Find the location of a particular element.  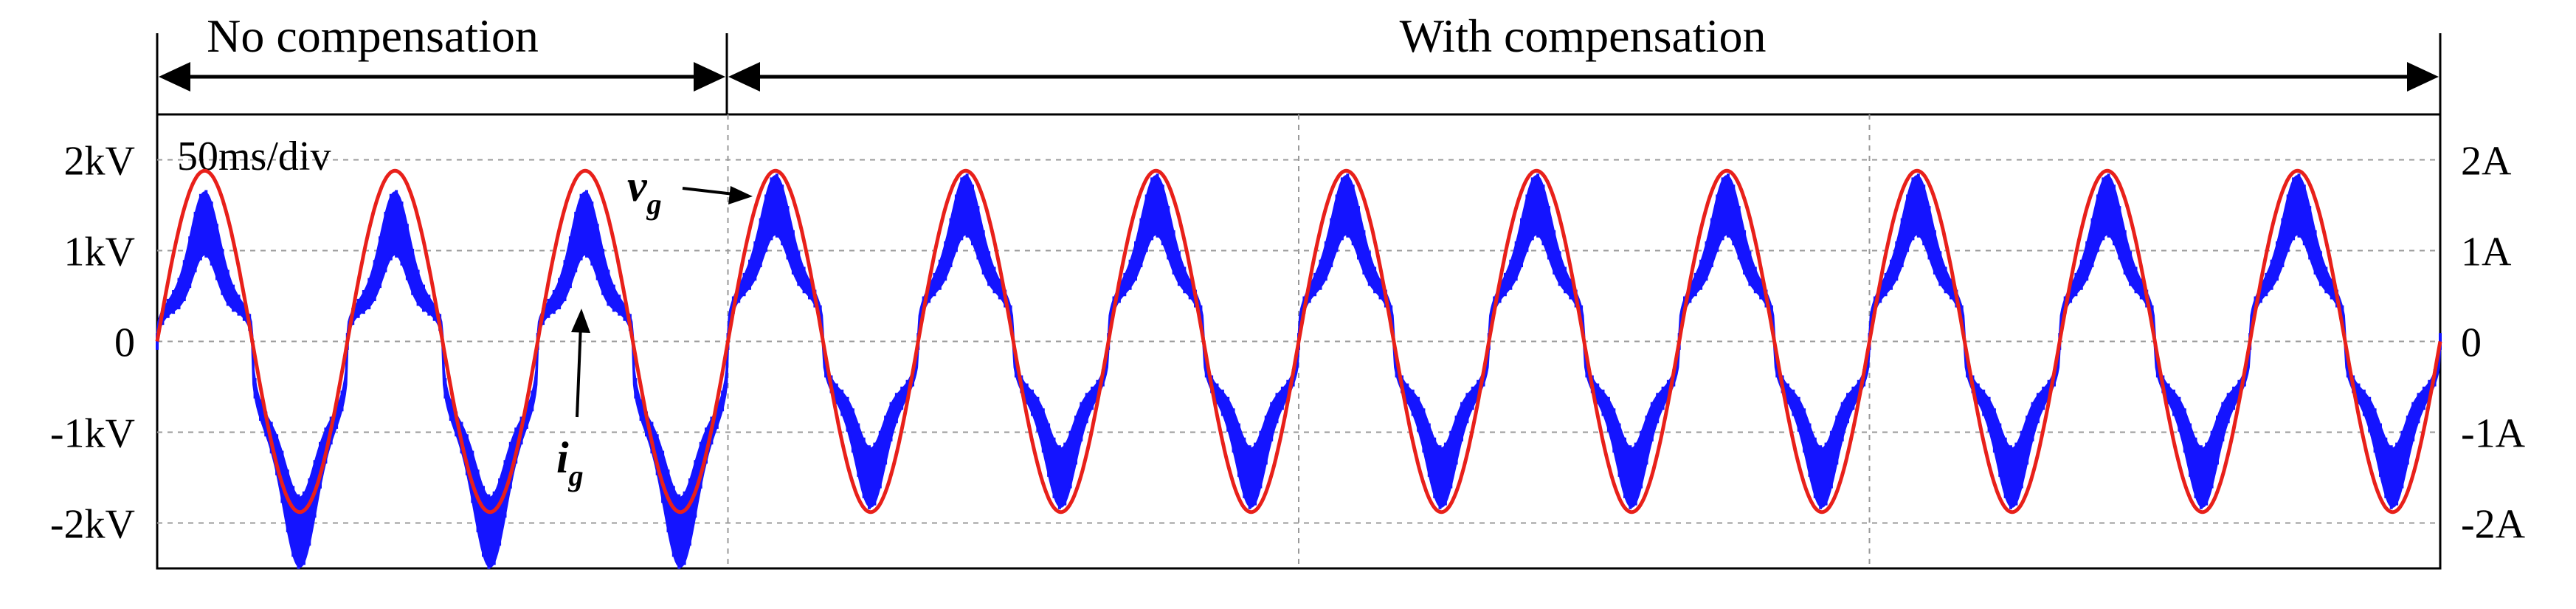

right-tick-label: 1A is located at coordinates (2487, 252).